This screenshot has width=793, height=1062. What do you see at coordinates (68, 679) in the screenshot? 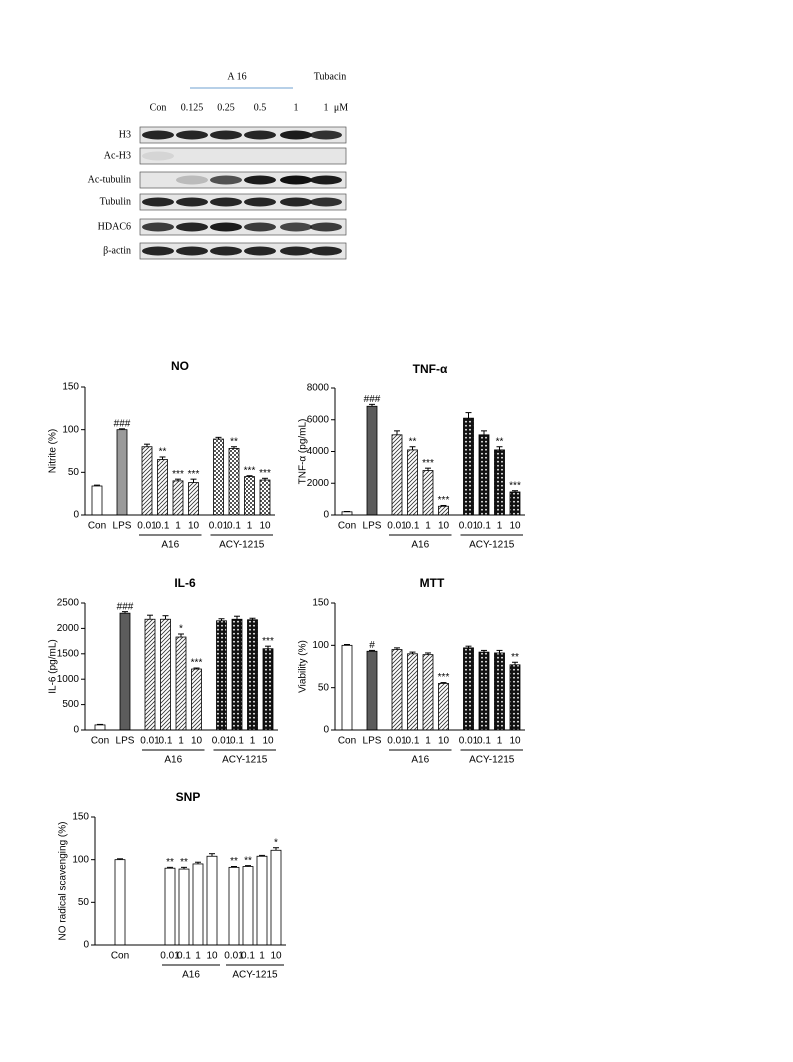
I see `y-tick-label: 1000` at bounding box center [68, 679].